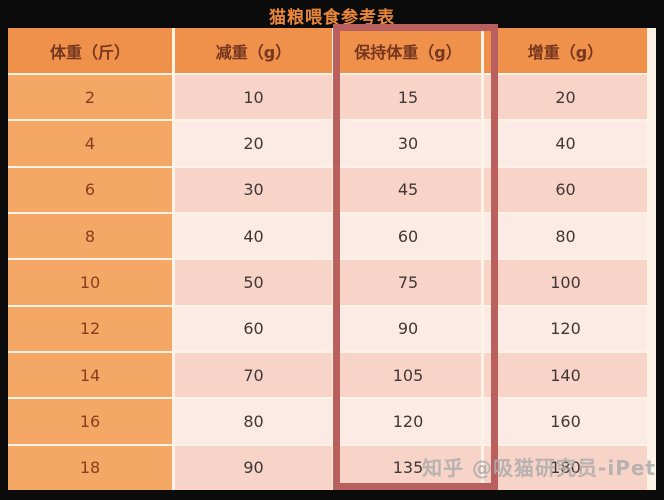 This screenshot has width=664, height=500. I want to click on table-cell: 160, so click(565, 421).